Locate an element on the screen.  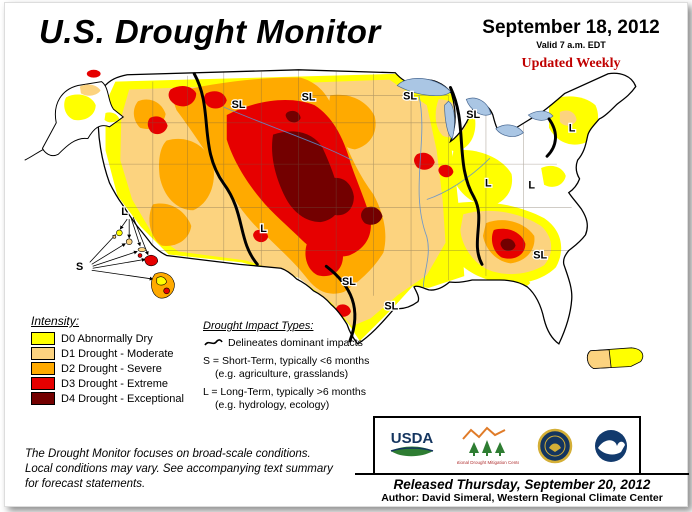
ndmc-logo: National Drought Mitigation Center is located at coordinates (488, 445).